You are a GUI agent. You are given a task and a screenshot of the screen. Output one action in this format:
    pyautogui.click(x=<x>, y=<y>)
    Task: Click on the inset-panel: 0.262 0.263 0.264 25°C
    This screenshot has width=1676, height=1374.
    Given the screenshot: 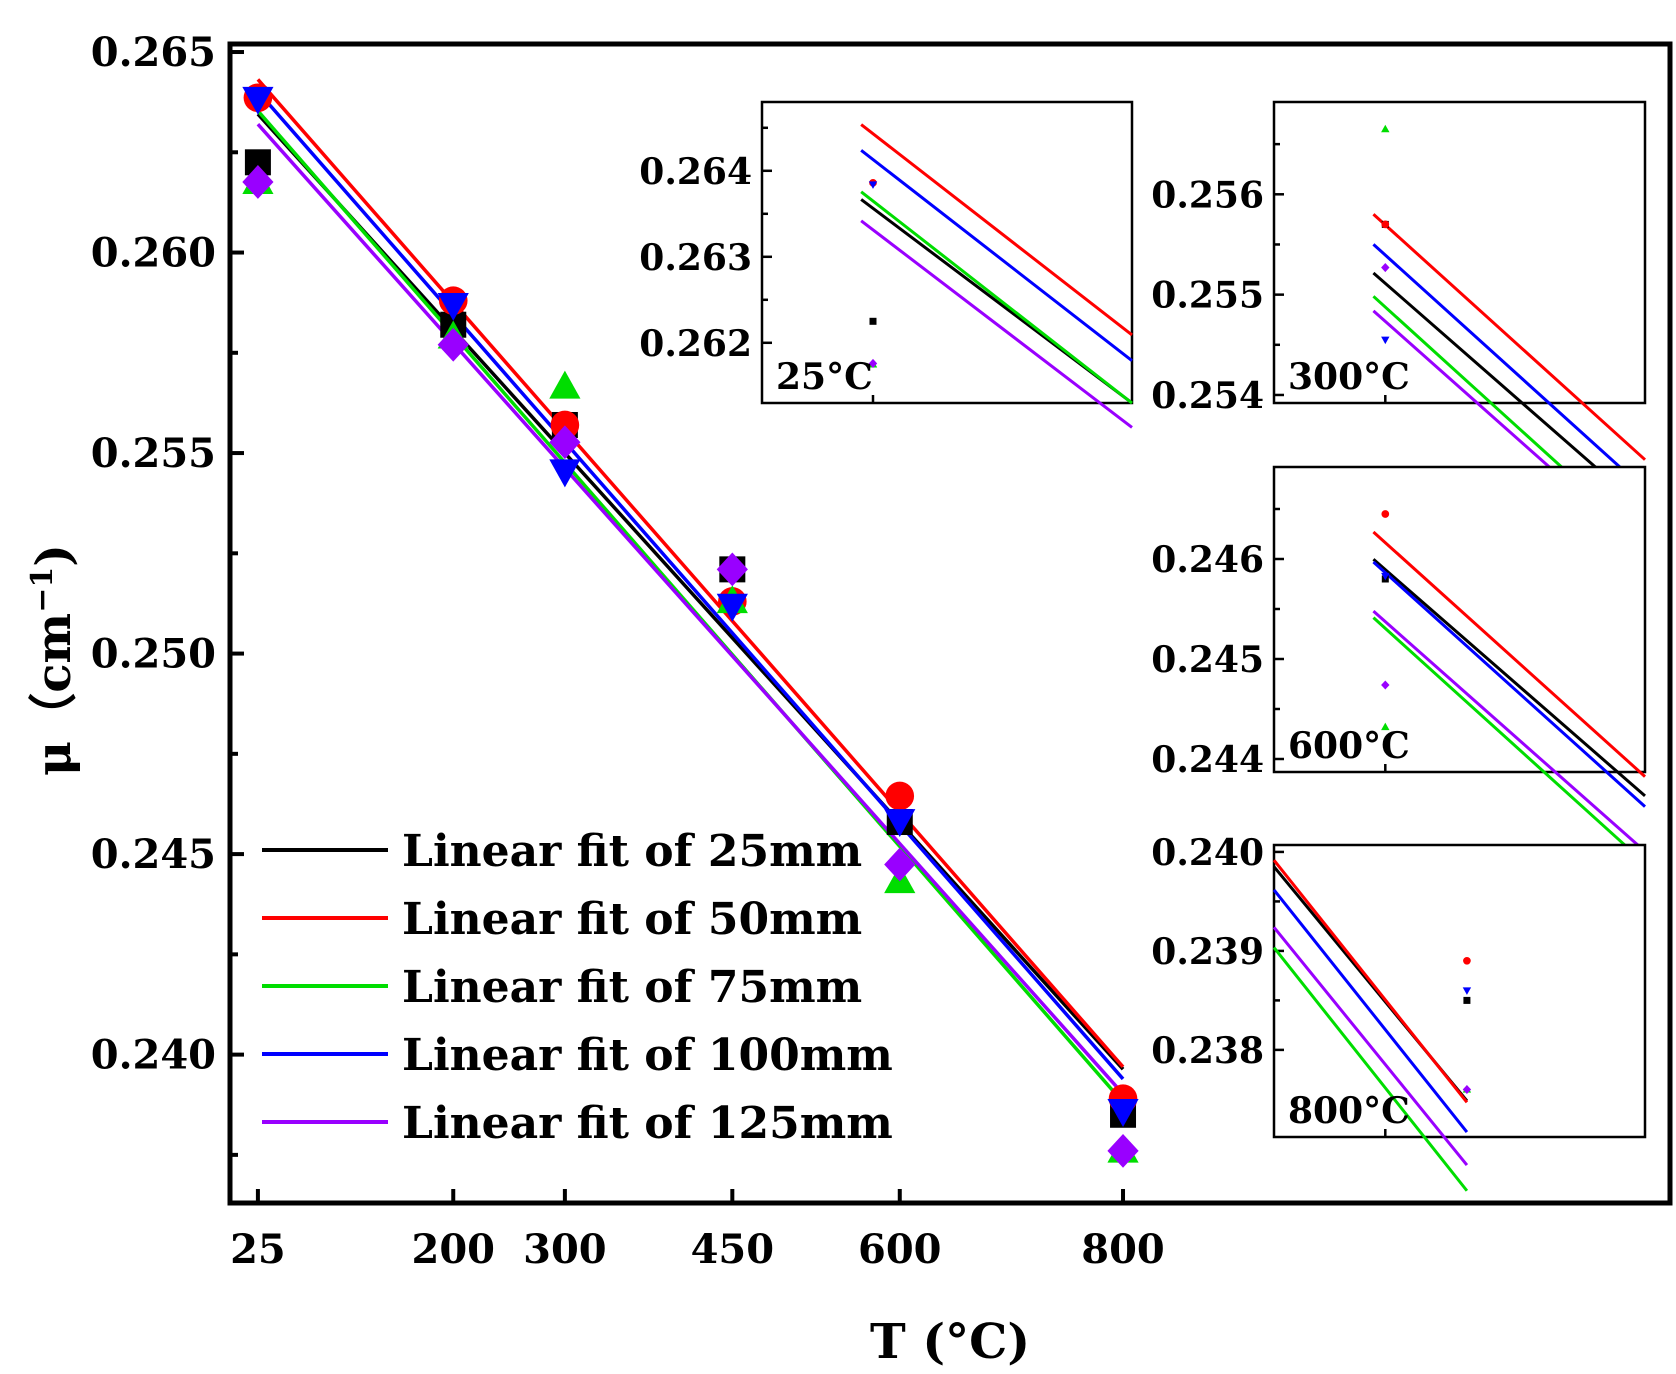 What is the action you would take?
    pyautogui.click(x=886, y=264)
    